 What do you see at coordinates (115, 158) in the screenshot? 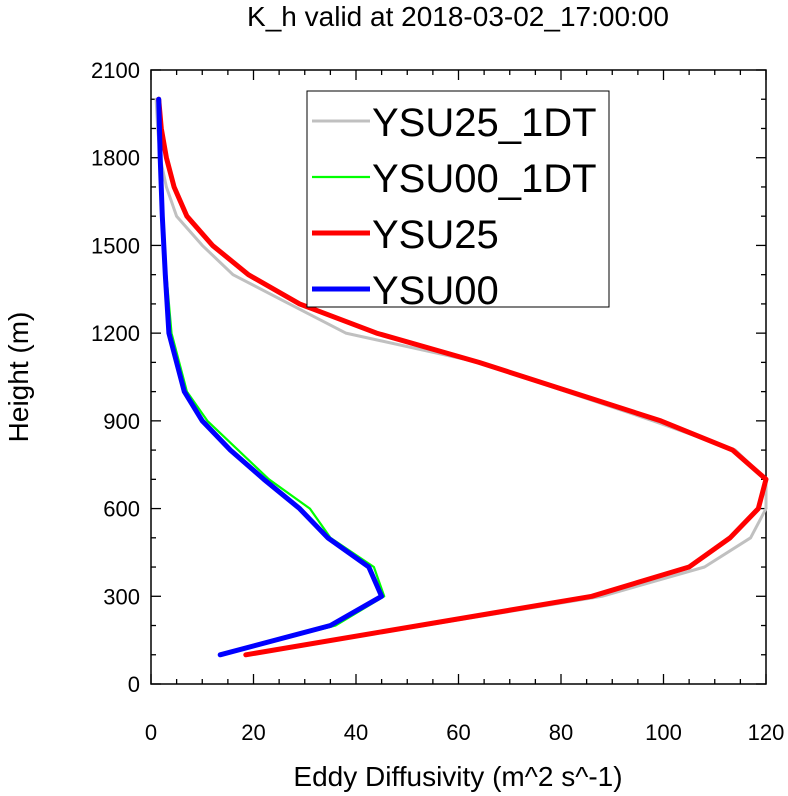
I see `y-tick-label: 1800` at bounding box center [115, 158].